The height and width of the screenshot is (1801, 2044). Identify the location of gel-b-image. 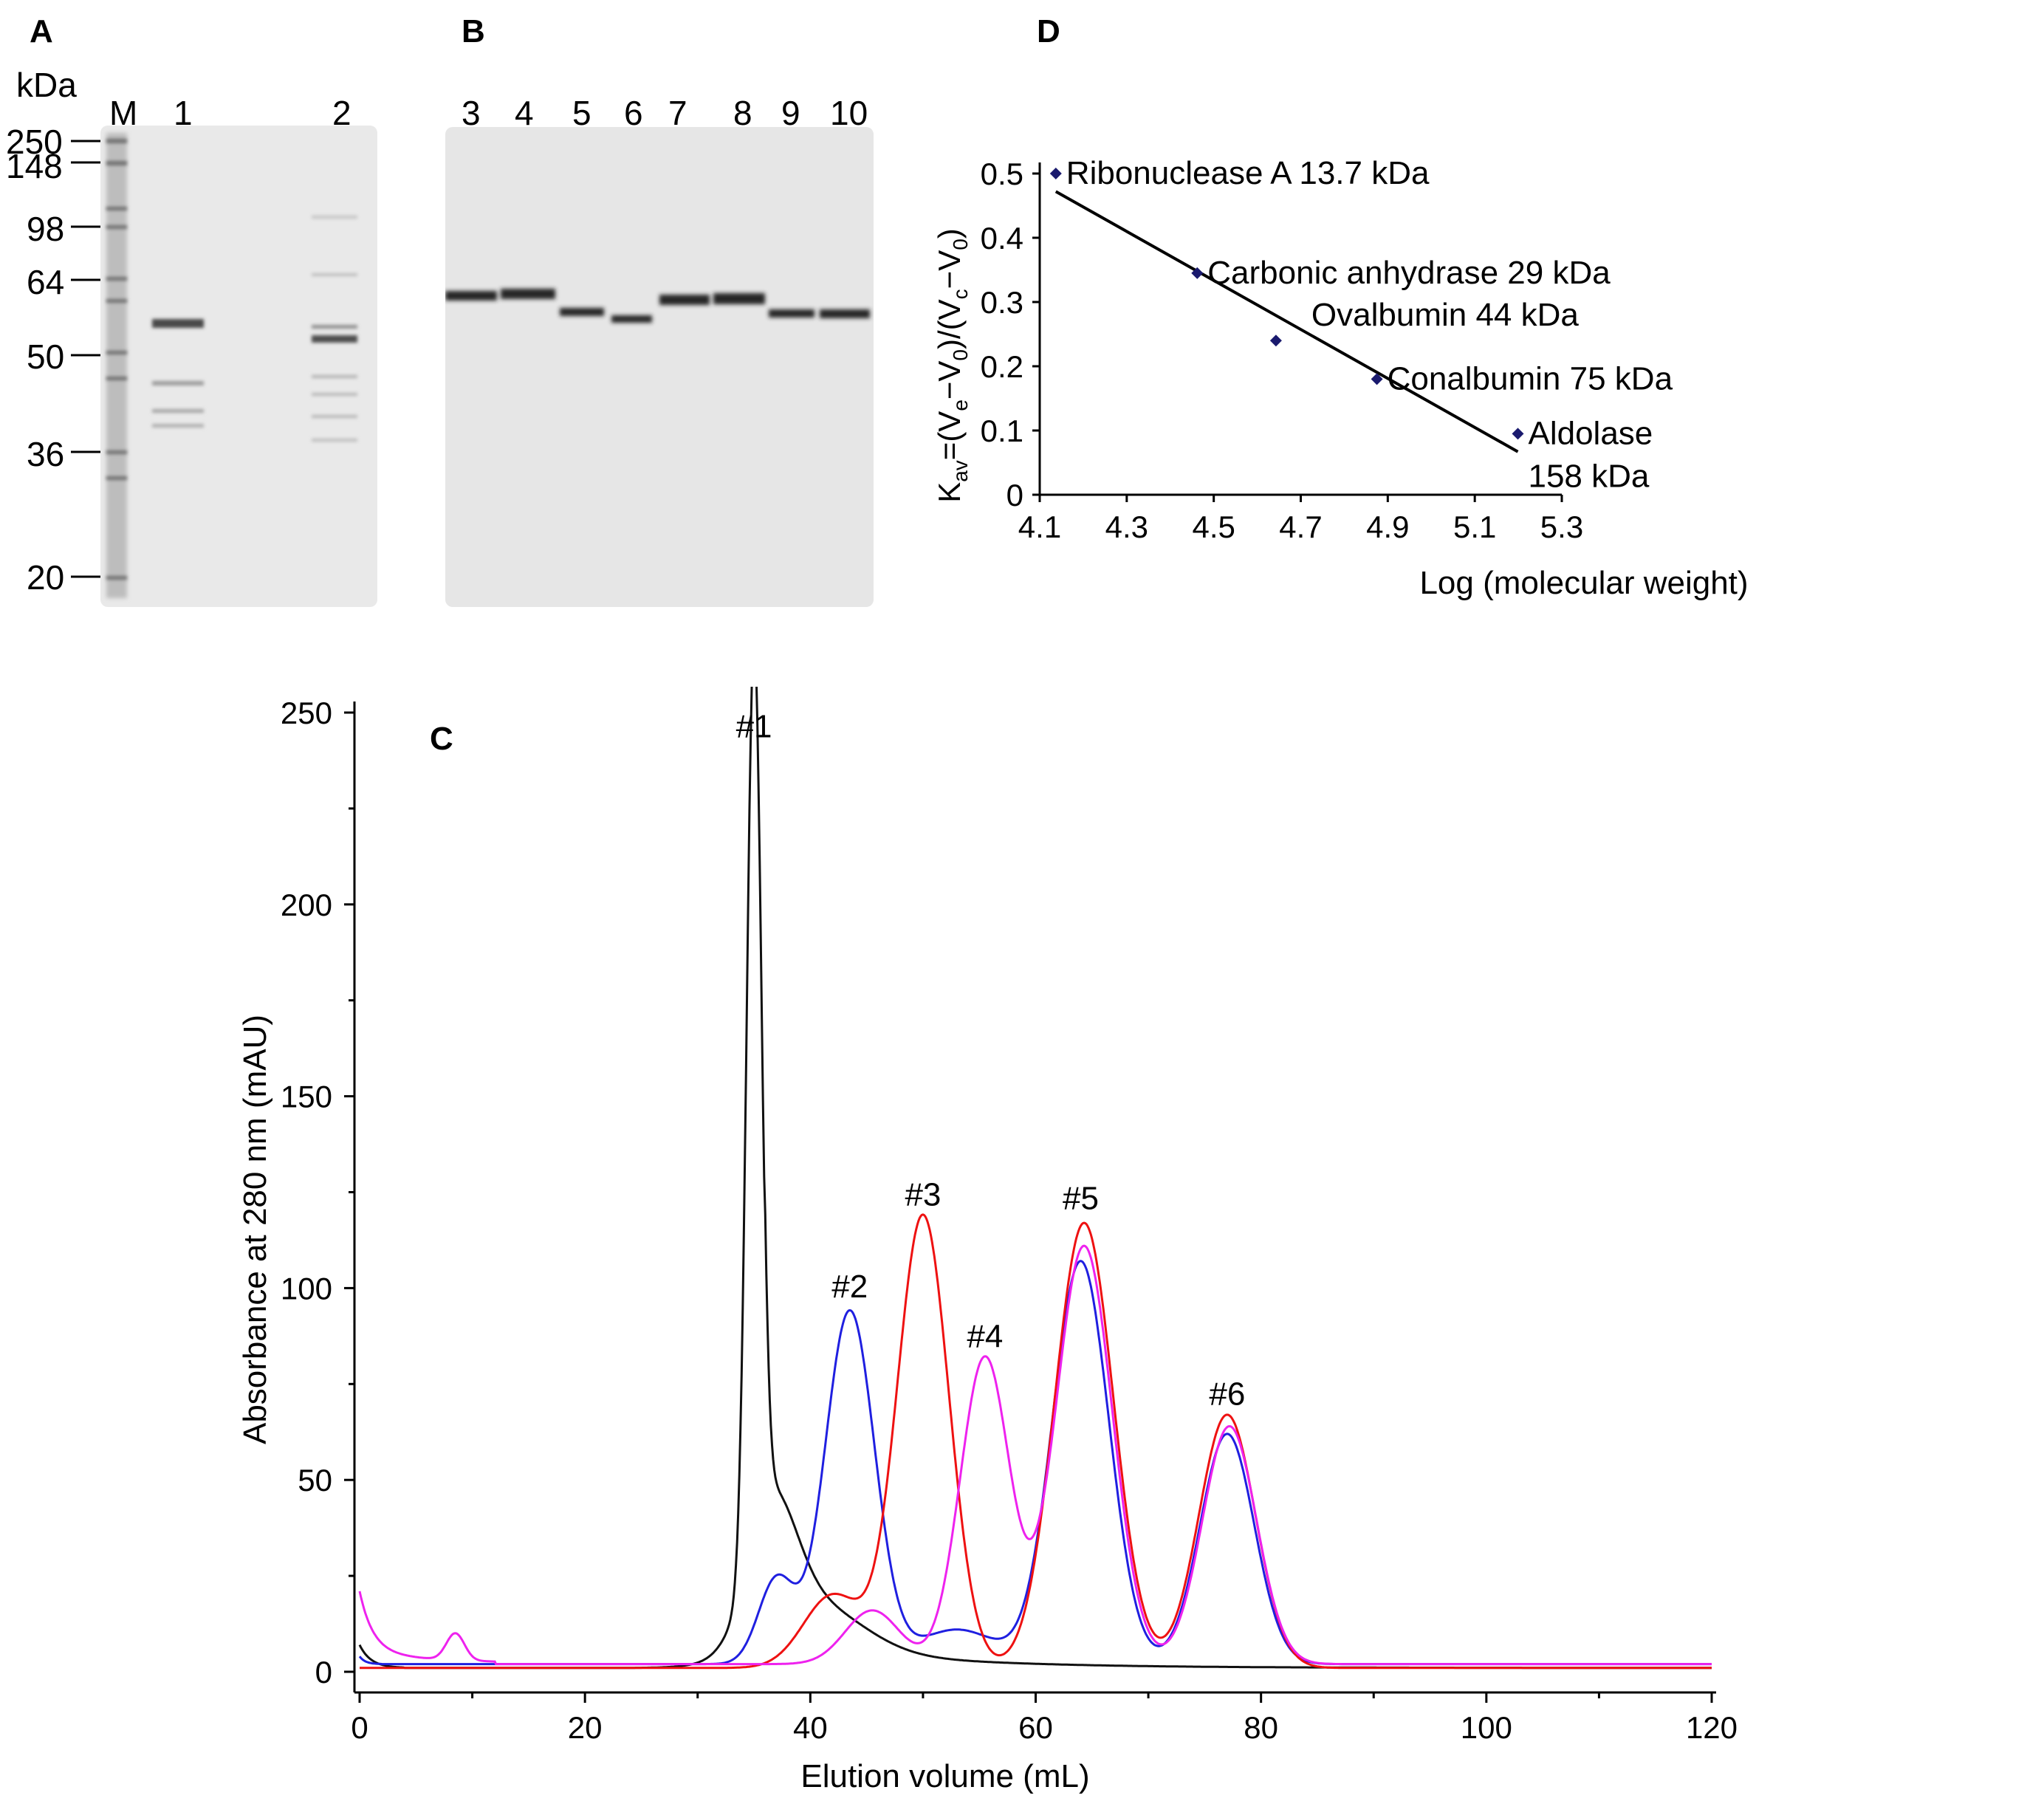
(659, 367).